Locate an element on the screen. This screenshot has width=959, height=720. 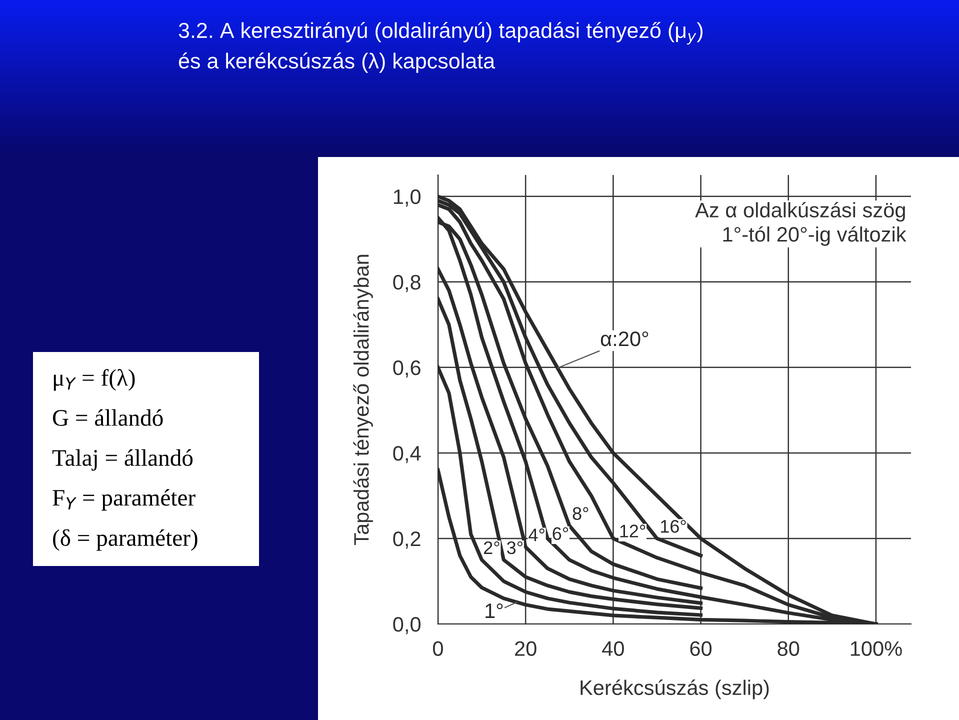
series-label: 4° is located at coordinates (536, 535).